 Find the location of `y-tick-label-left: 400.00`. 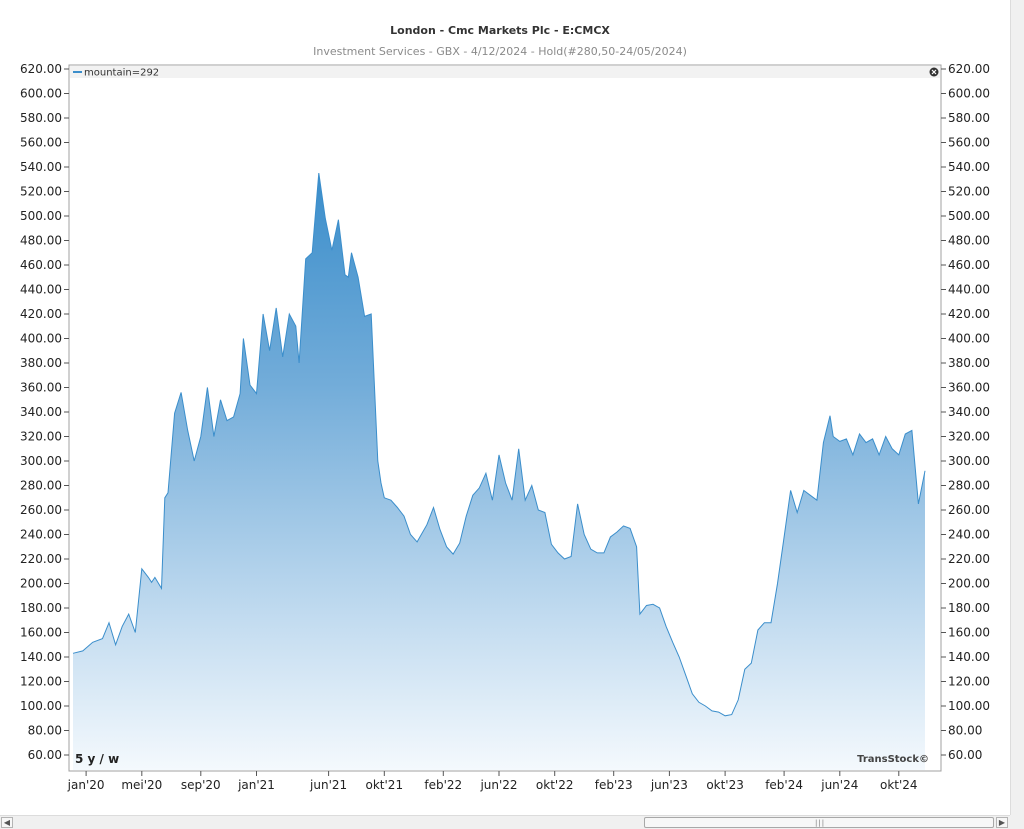

y-tick-label-left: 400.00 is located at coordinates (41, 339).